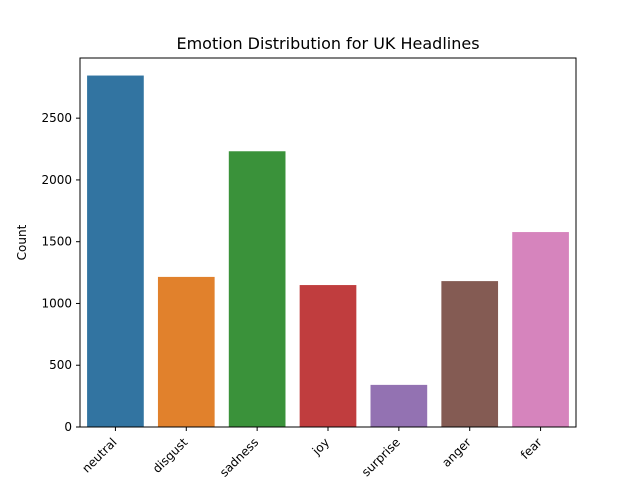  What do you see at coordinates (56, 242) in the screenshot?
I see `y-tick-label: 1500` at bounding box center [56, 242].